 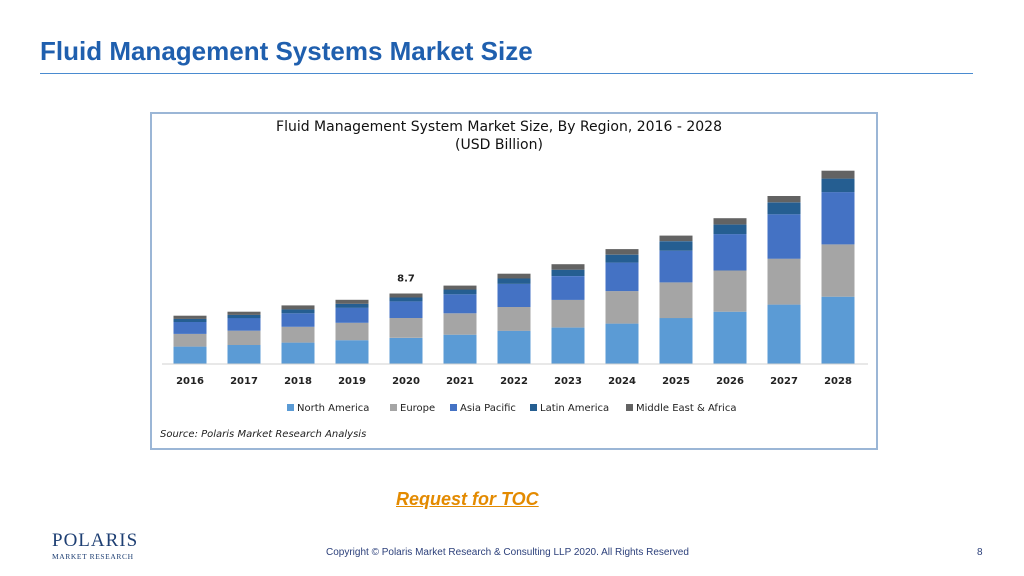 I want to click on bar-north-america-2020, so click(x=406, y=350).